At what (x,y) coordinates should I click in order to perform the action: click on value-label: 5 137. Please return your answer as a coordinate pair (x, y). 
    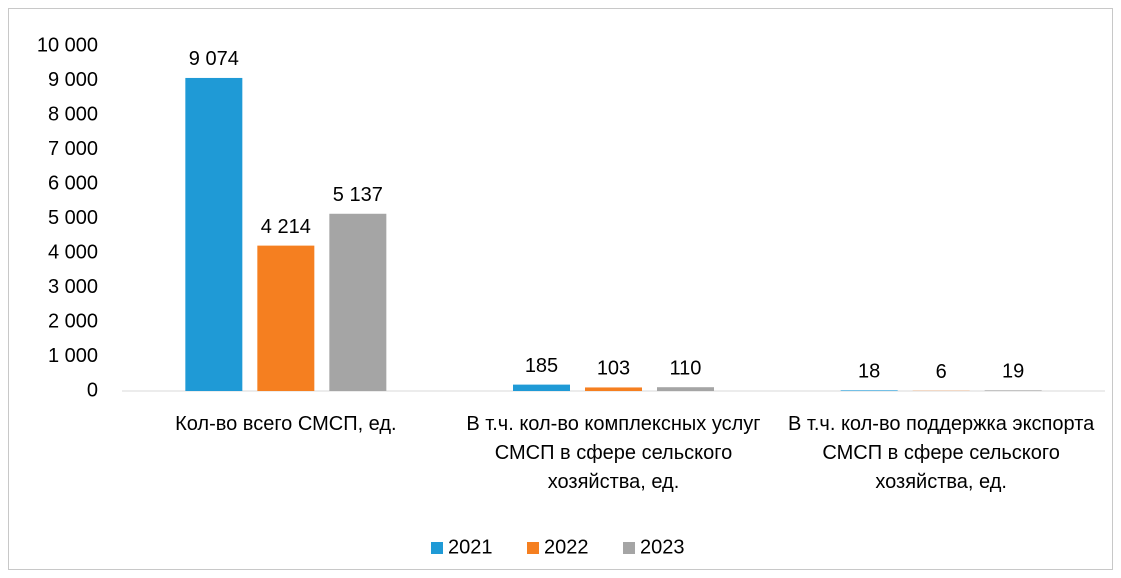
    Looking at the image, I should click on (358, 195).